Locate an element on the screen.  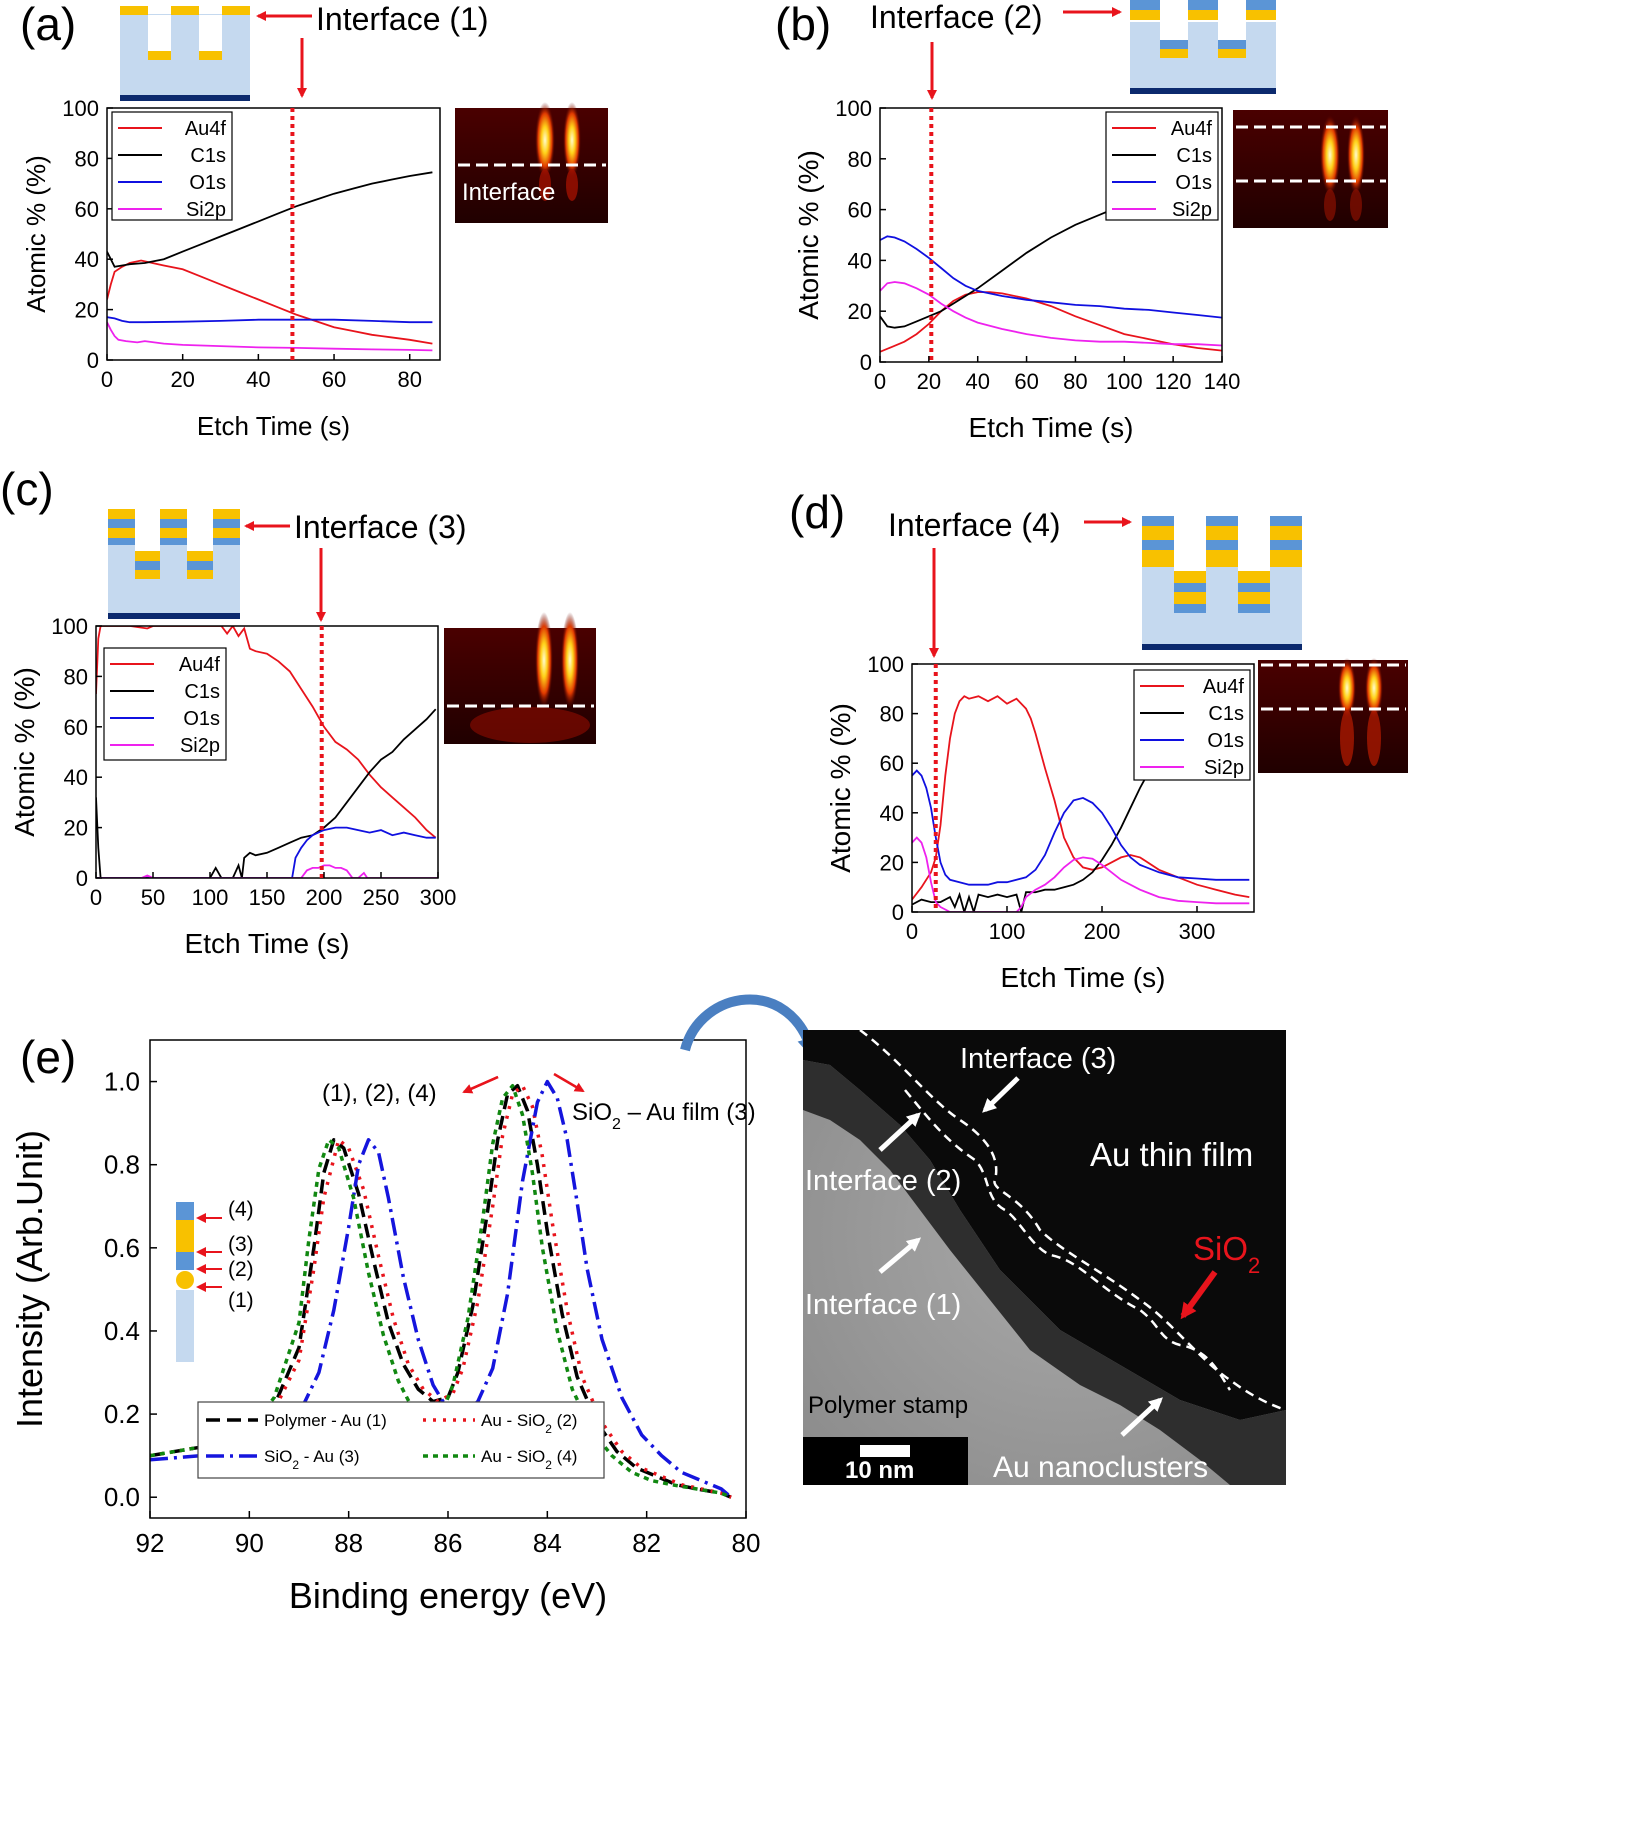
y-axis-label: Atomic % (%) is located at coordinates (840, 788).